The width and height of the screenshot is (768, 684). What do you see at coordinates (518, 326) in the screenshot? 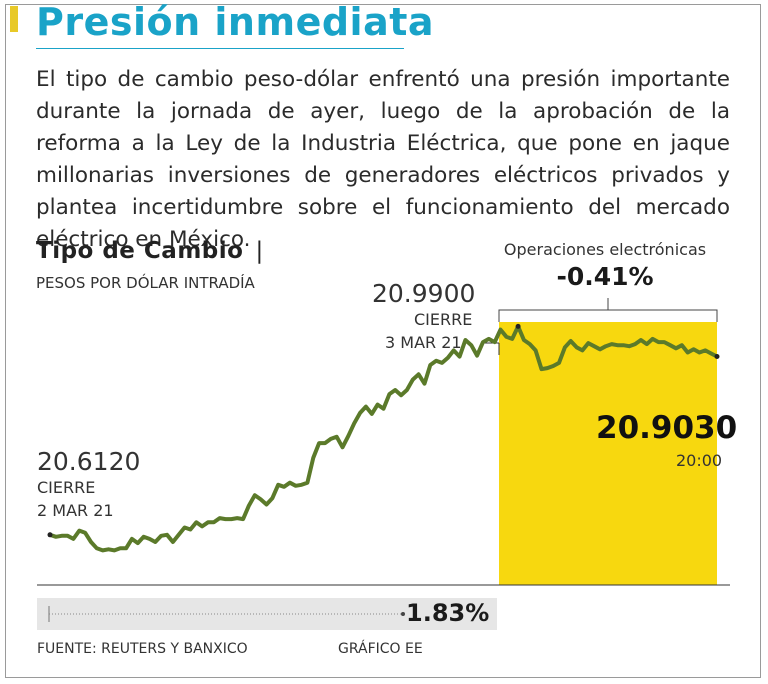
I see `peak-point-marker` at bounding box center [518, 326].